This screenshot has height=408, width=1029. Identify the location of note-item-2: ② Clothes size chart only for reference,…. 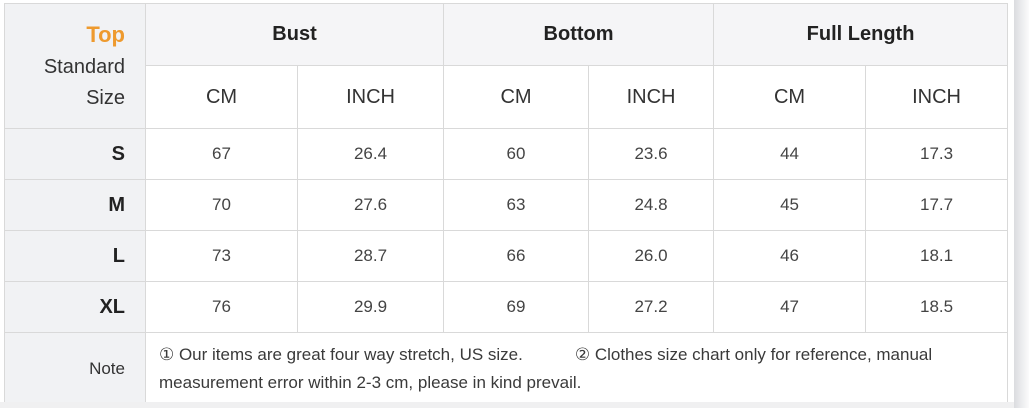
(546, 368).